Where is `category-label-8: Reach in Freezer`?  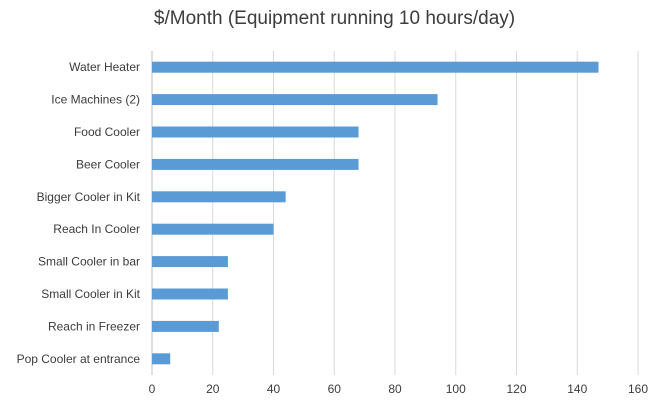
category-label-8: Reach in Freezer is located at coordinates (94, 326).